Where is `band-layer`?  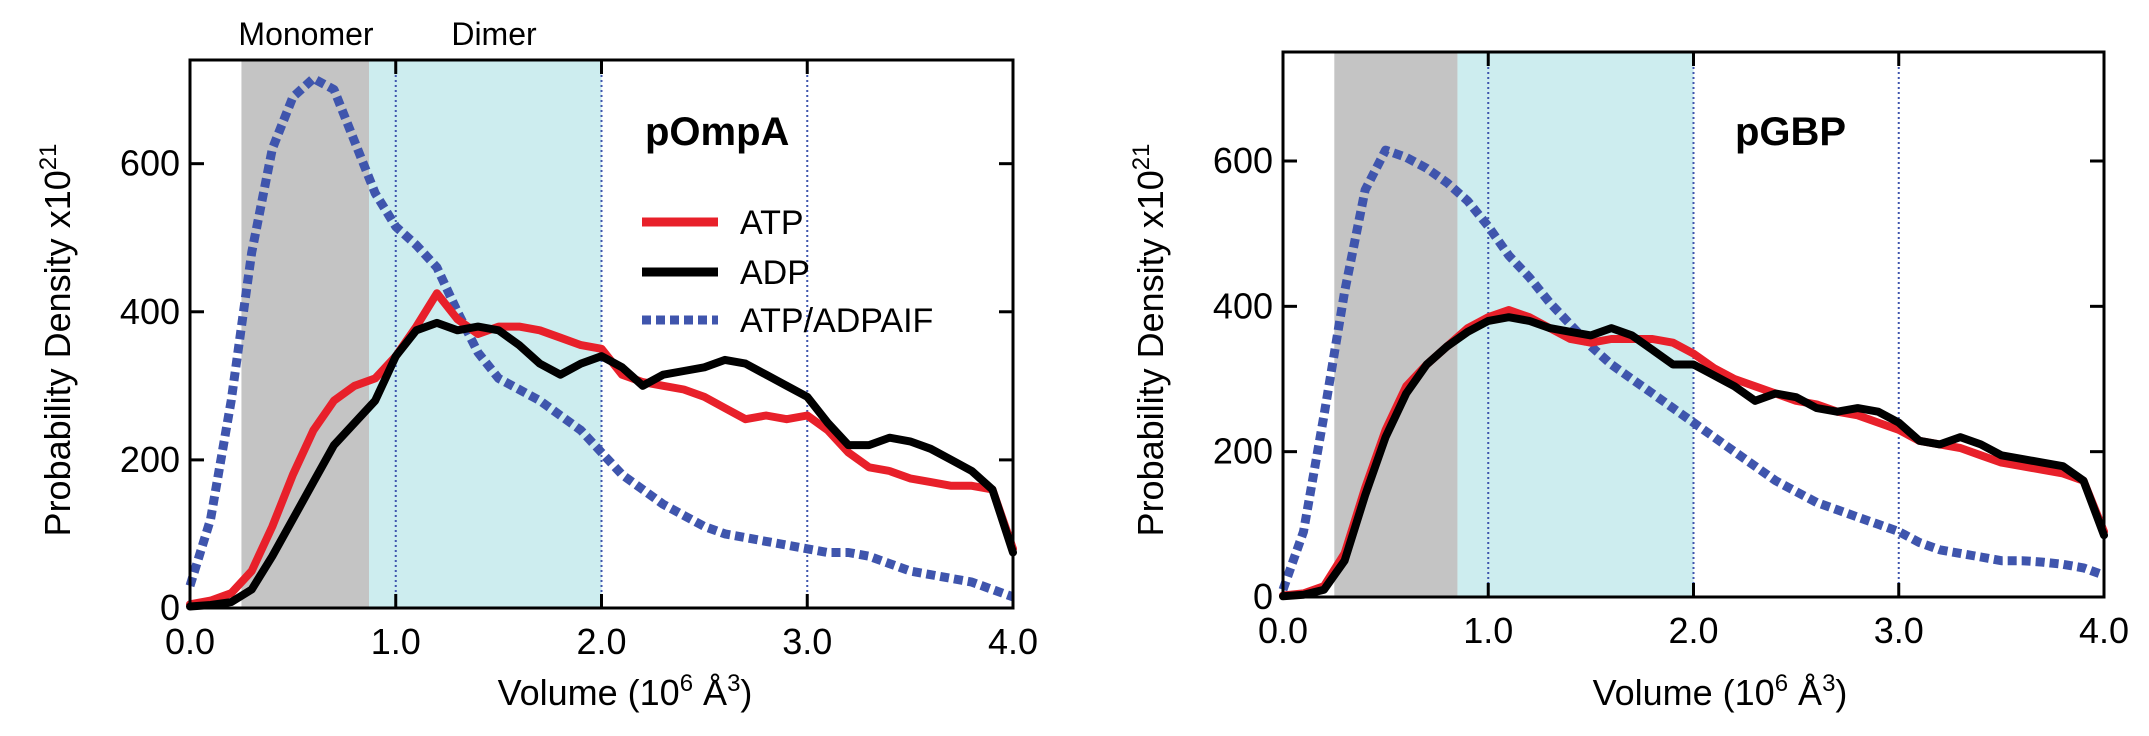 band-layer is located at coordinates (1514, 324).